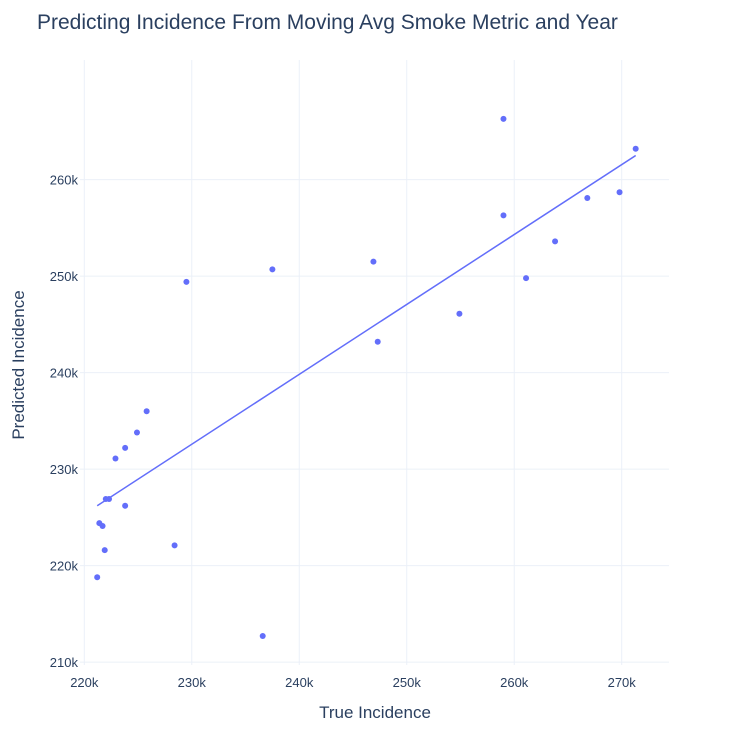 This screenshot has height=750, width=750. Describe the element at coordinates (64, 180) in the screenshot. I see `y-tick-label: 260k` at that location.